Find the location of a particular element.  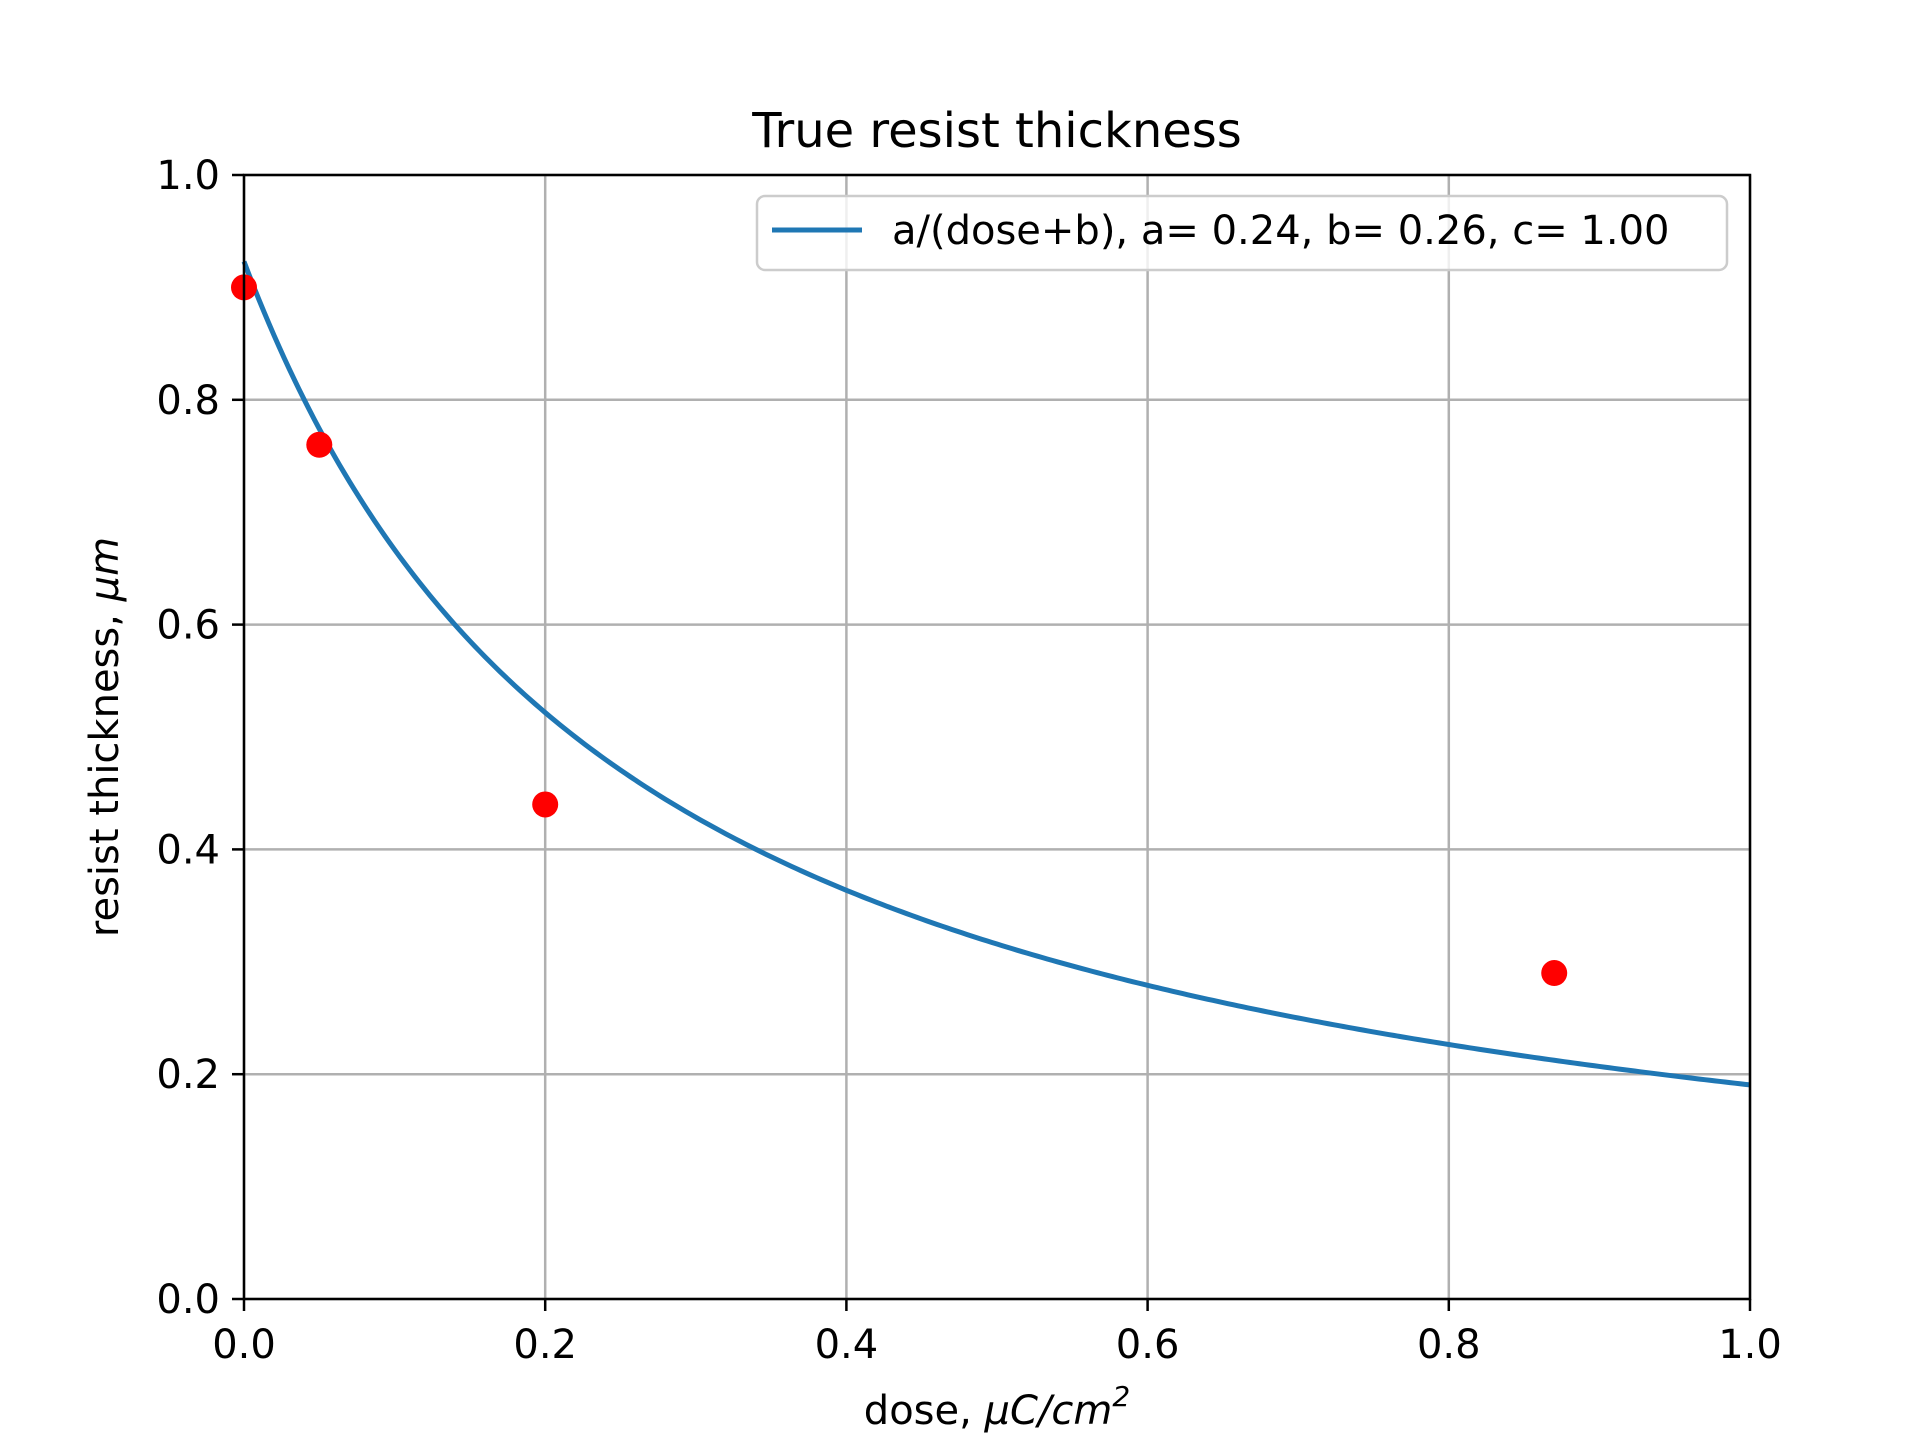

legend-box is located at coordinates (1242, 233).